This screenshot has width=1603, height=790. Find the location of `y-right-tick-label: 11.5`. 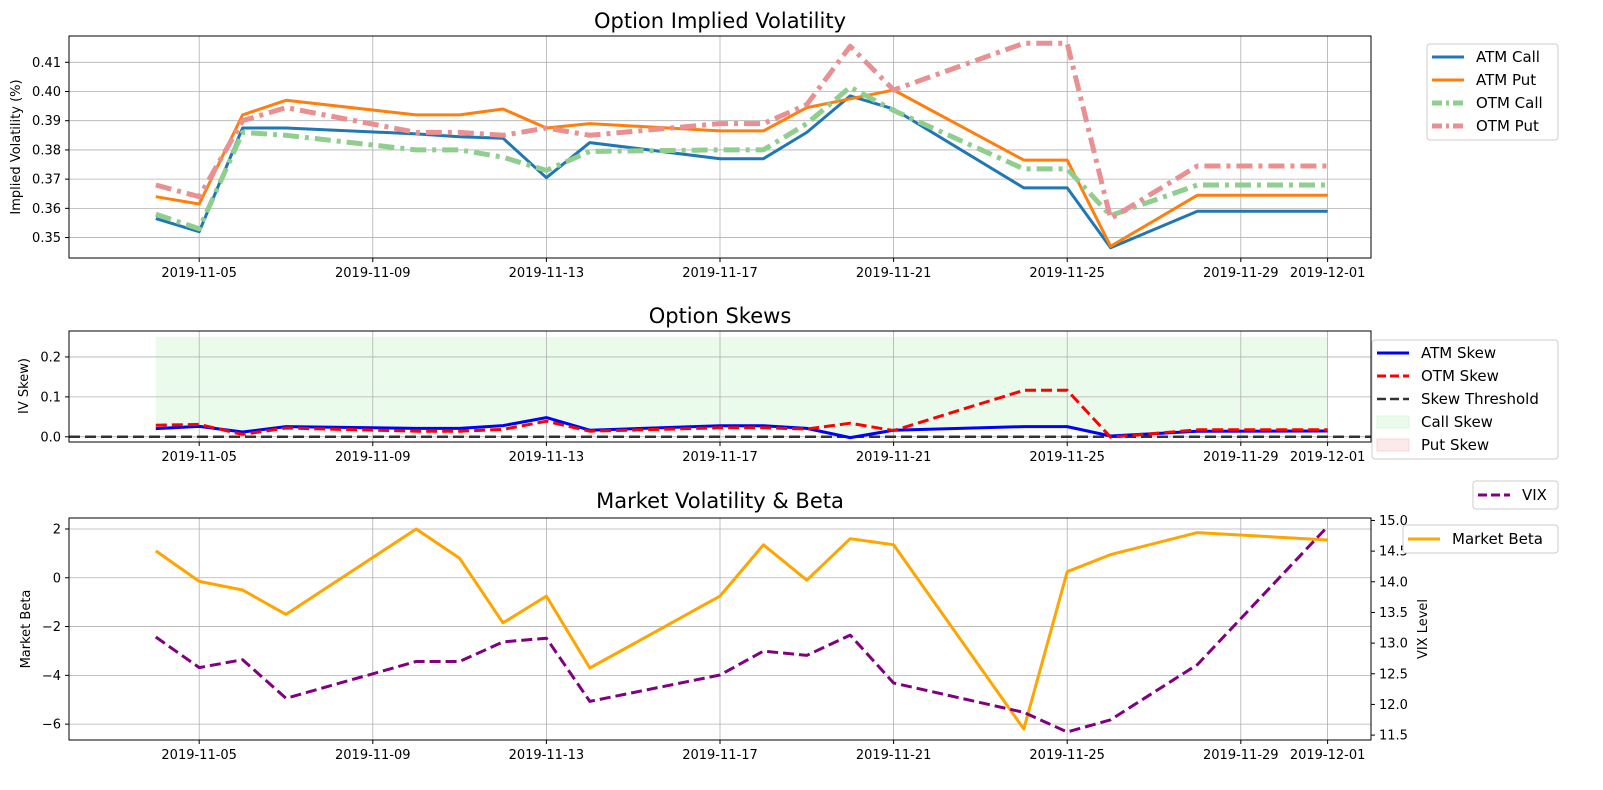

y-right-tick-label: 11.5 is located at coordinates (1393, 736).